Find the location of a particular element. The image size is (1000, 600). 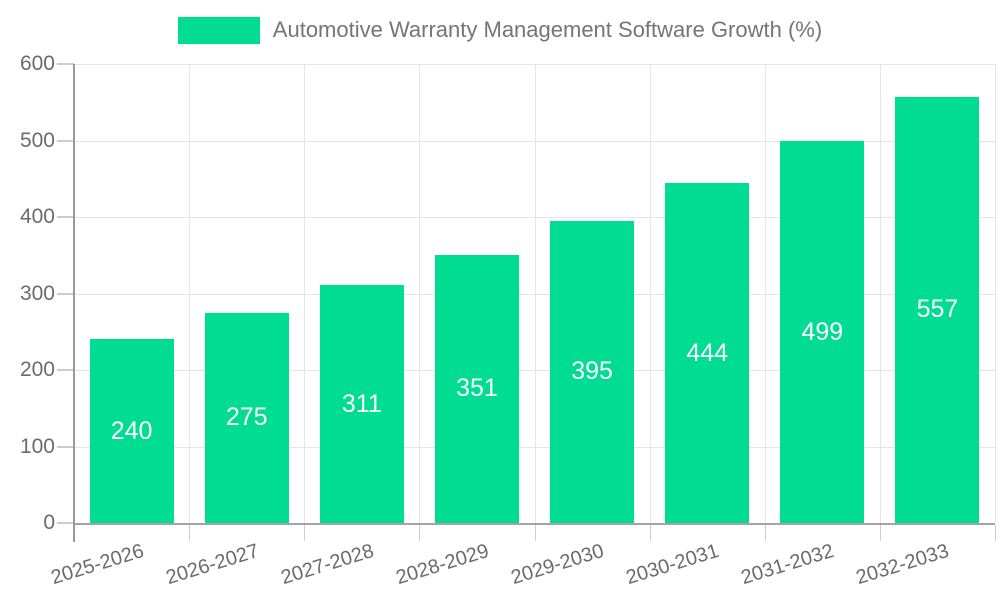

y-axis-label: 0 is located at coordinates (49, 522).